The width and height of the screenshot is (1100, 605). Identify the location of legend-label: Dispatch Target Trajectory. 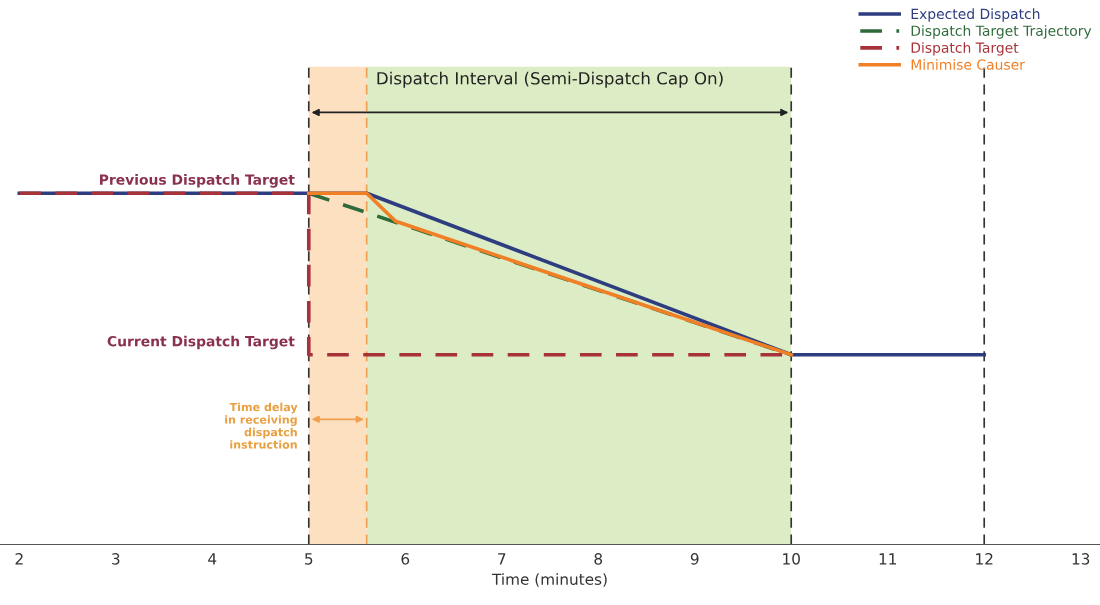
(1001, 32).